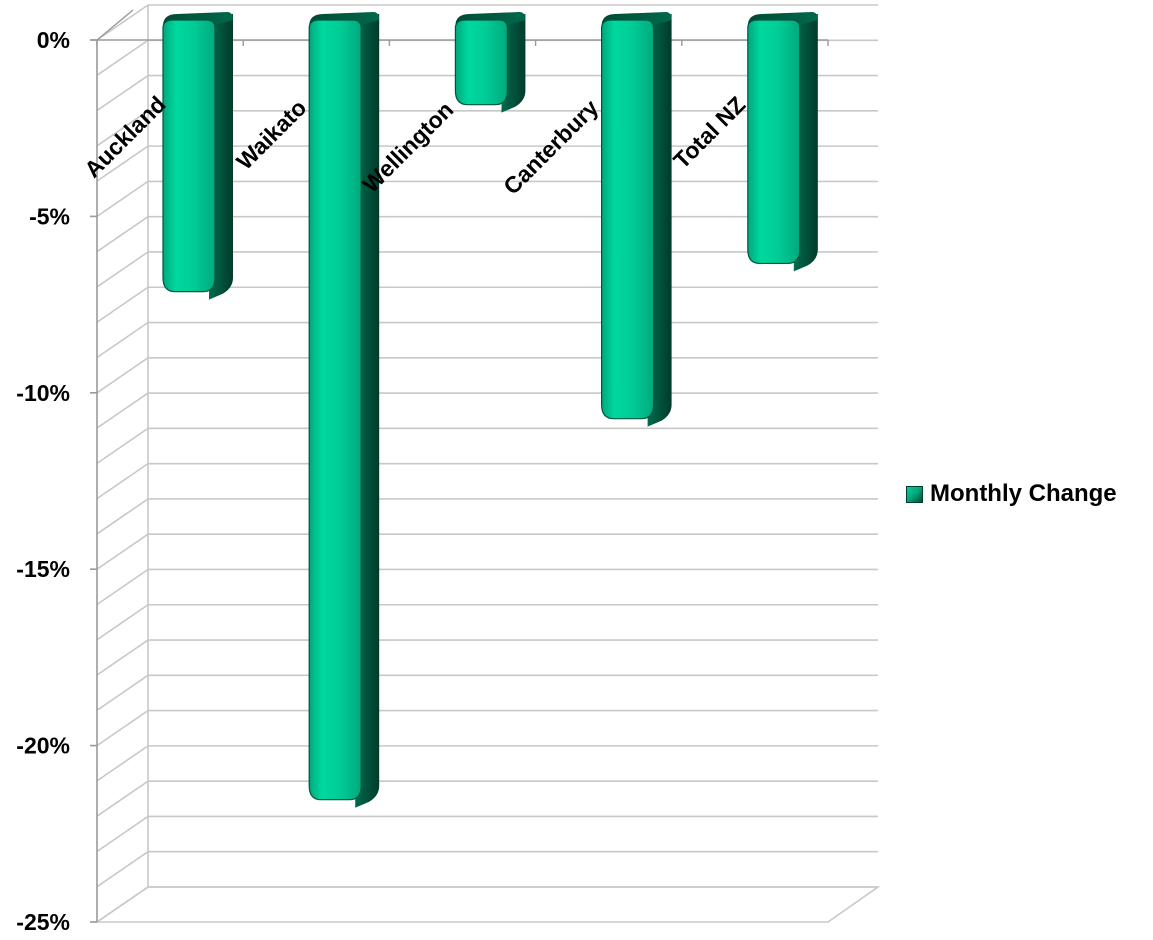  What do you see at coordinates (914, 494) in the screenshot?
I see `legend-swatch` at bounding box center [914, 494].